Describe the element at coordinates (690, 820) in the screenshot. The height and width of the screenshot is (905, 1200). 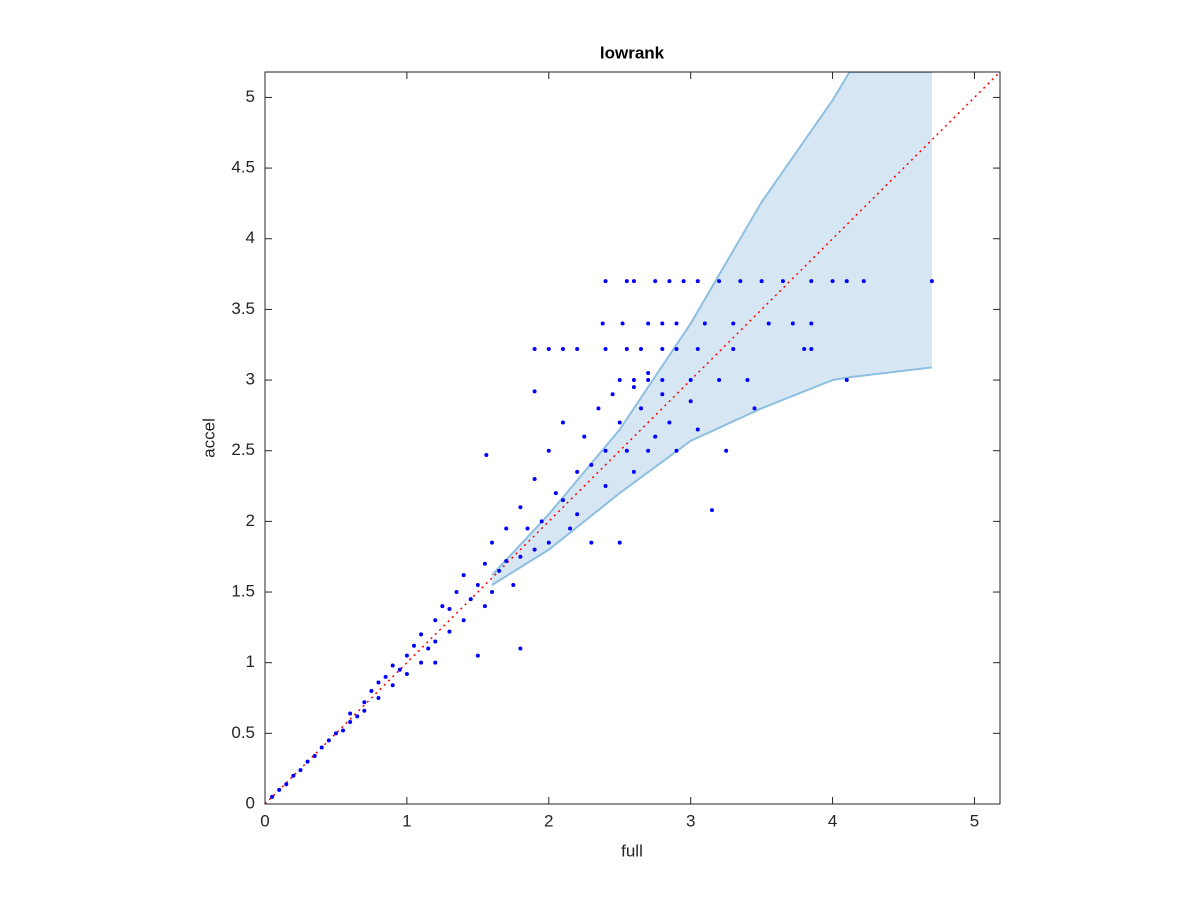
I see `x-tick-label: 3` at that location.